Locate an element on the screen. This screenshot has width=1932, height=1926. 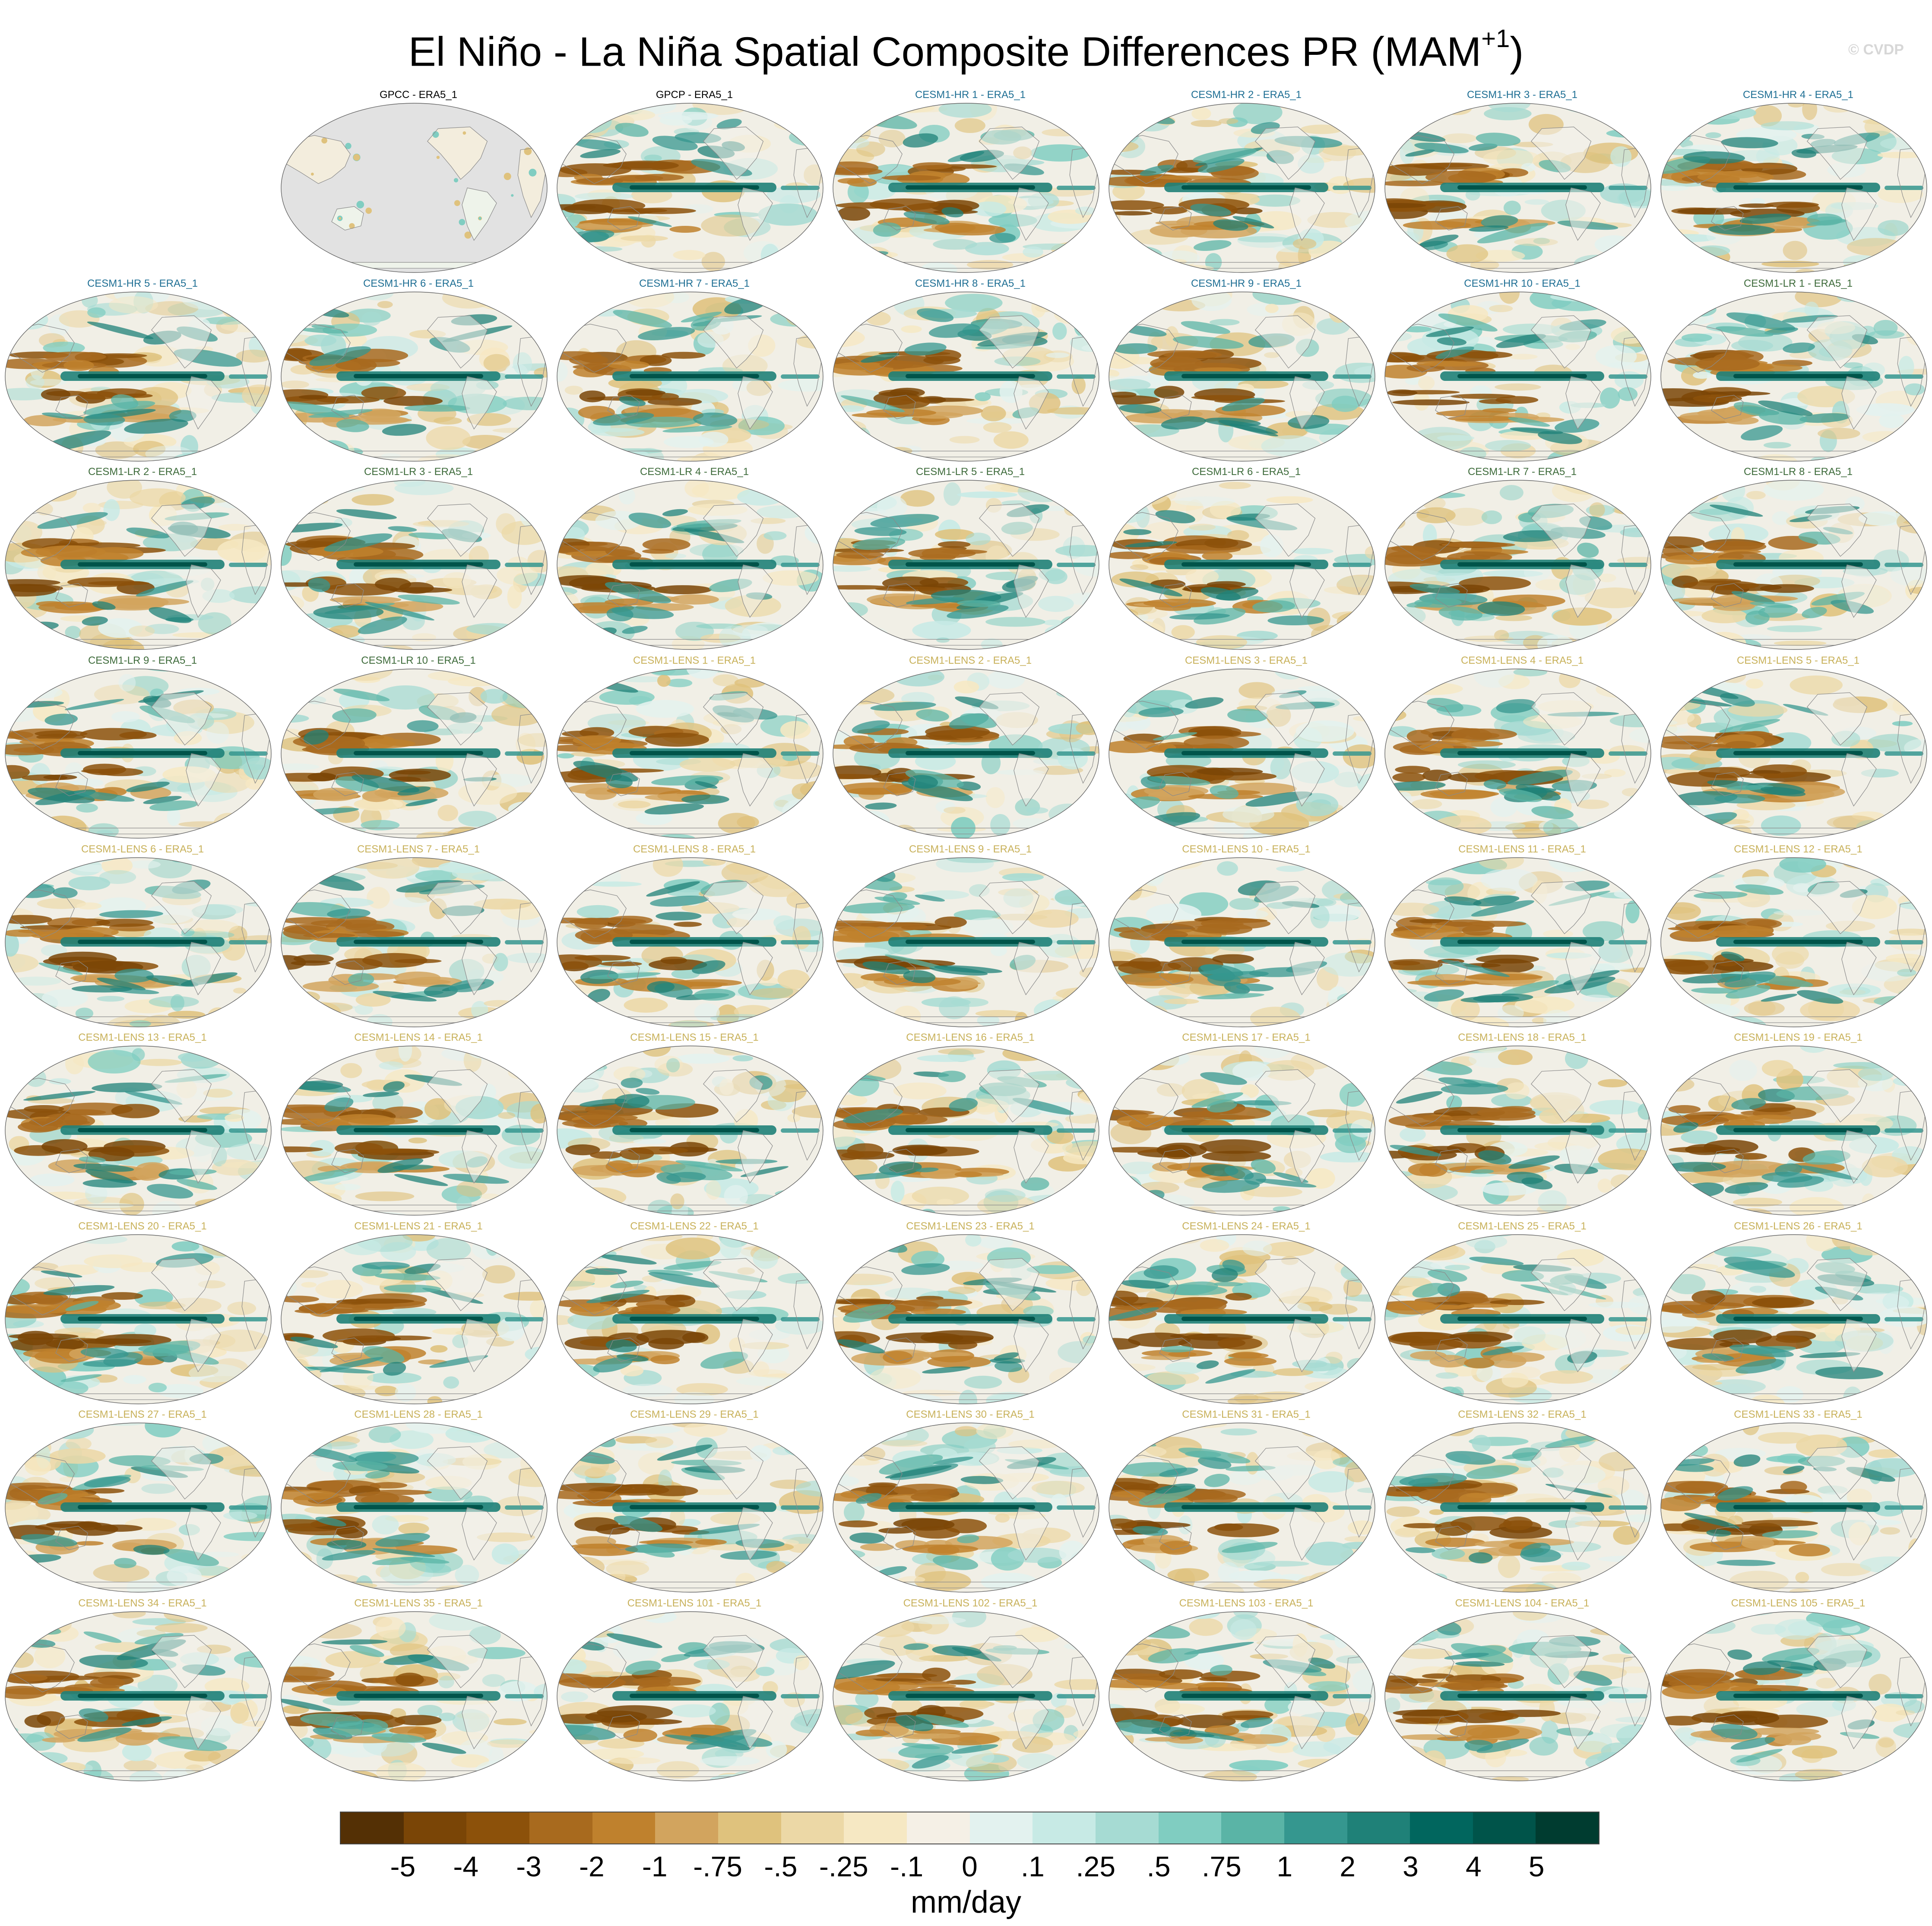
colorbar-tick-label: -.25 is located at coordinates (843, 1866).